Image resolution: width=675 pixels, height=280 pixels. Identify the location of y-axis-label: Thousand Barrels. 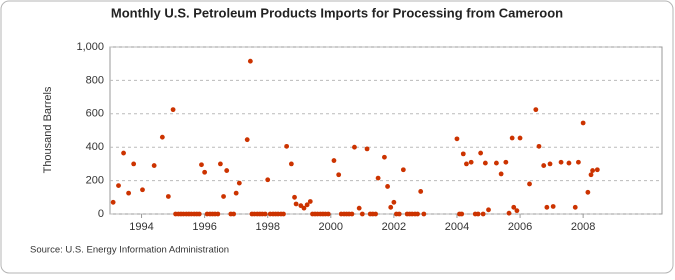
(48, 129).